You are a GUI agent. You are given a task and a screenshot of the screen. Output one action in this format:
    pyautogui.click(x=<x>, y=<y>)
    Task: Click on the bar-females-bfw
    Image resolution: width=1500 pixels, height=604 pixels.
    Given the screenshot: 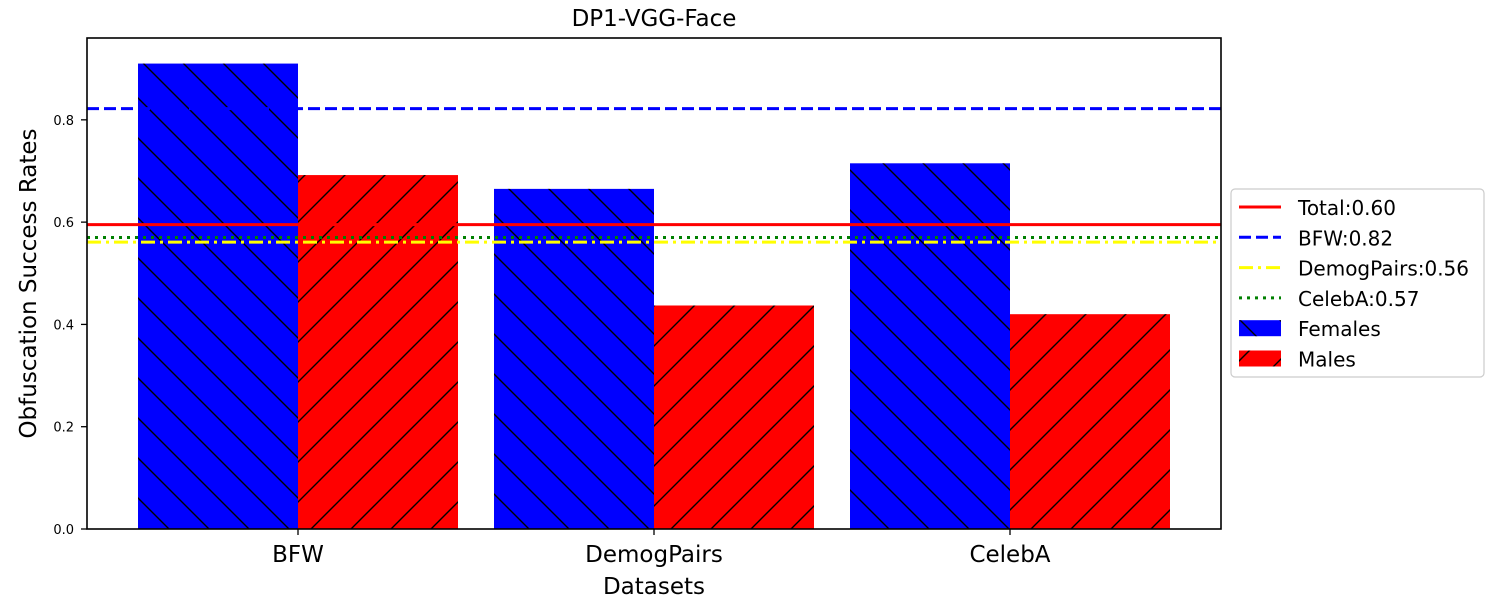 What is the action you would take?
    pyautogui.click(x=218, y=296)
    